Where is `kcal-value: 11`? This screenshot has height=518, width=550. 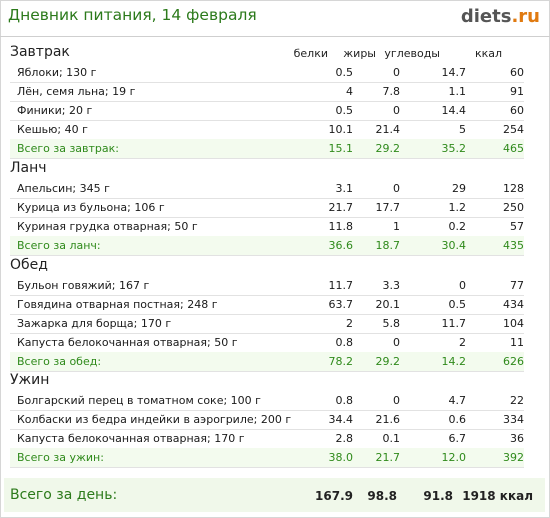
kcal-value: 11 is located at coordinates (517, 342).